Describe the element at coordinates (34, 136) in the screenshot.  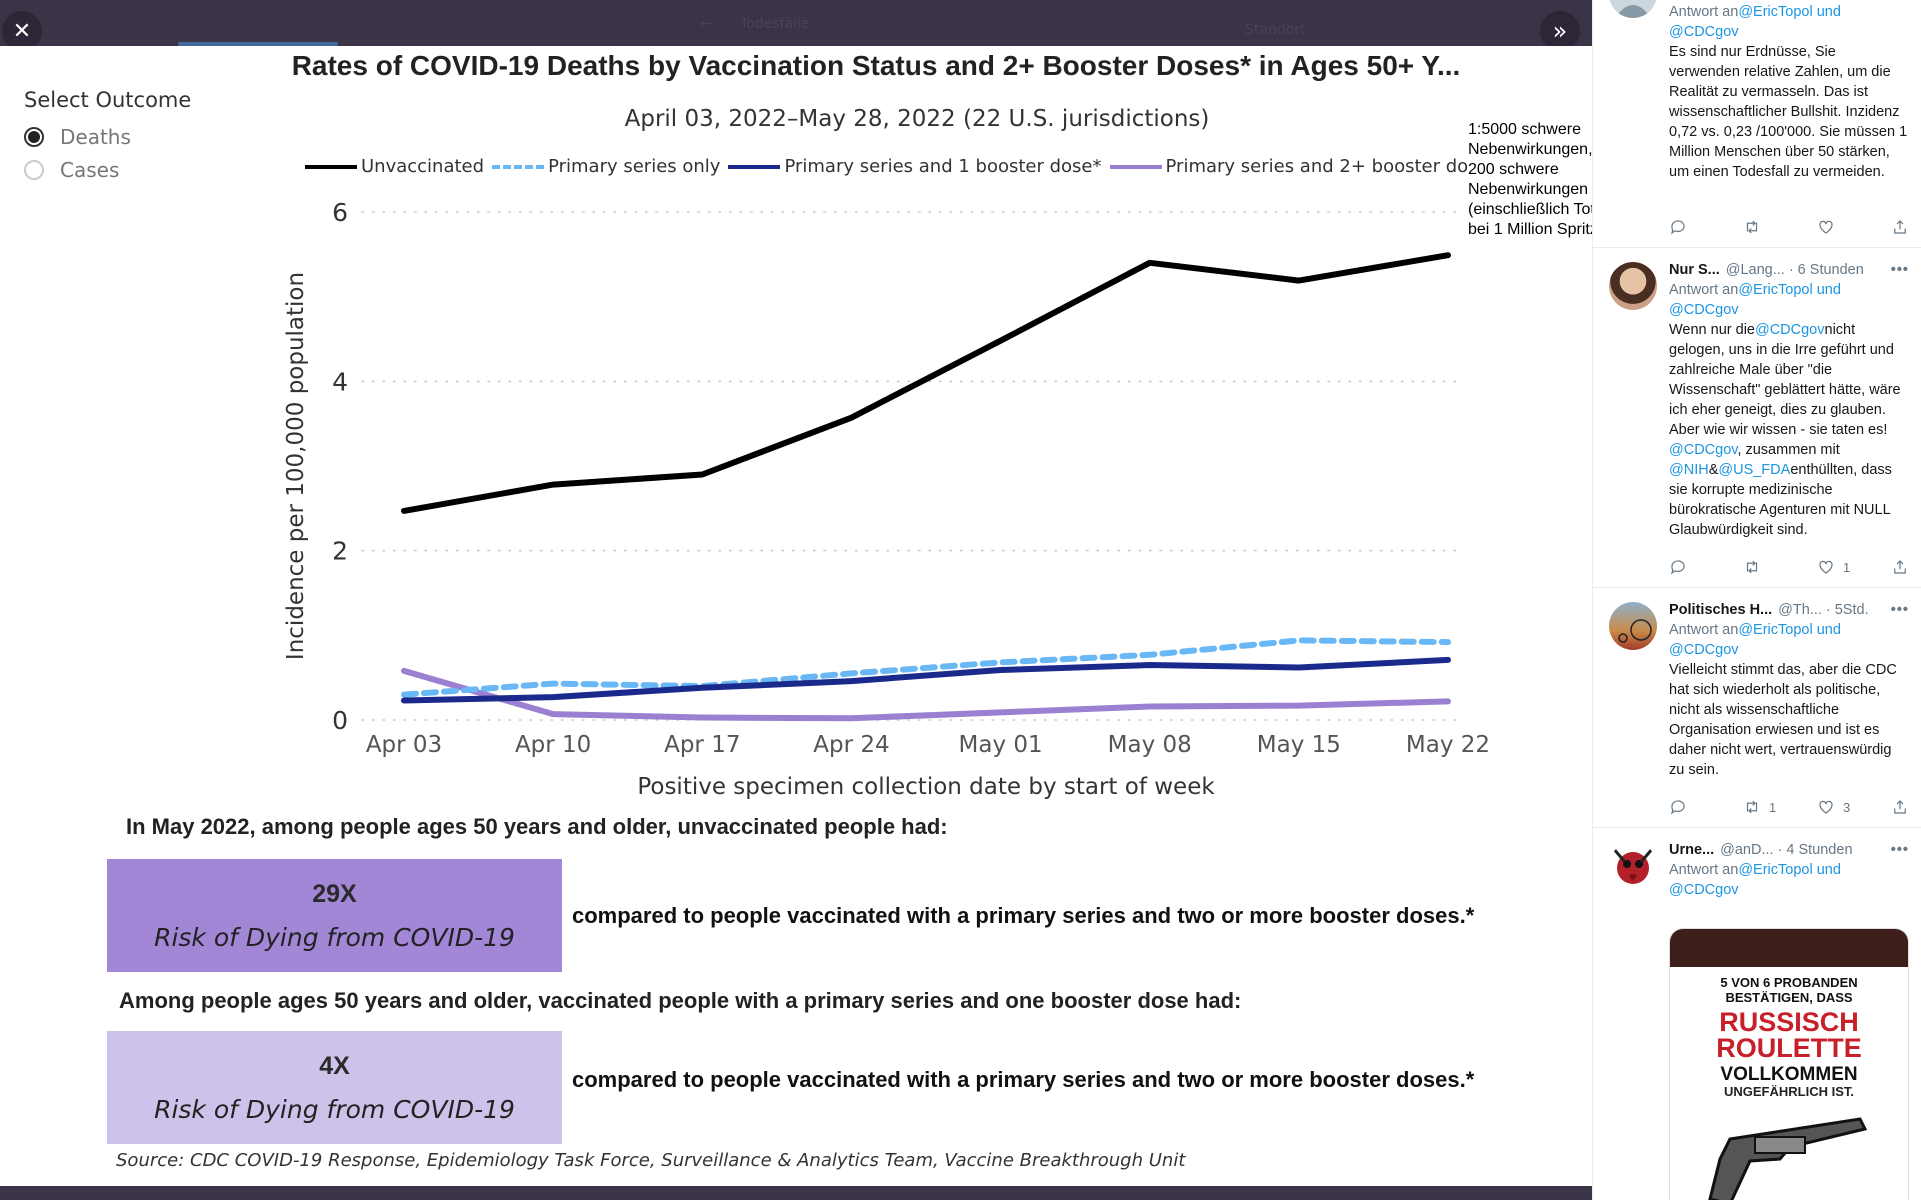
I see `radio-checked-icon` at that location.